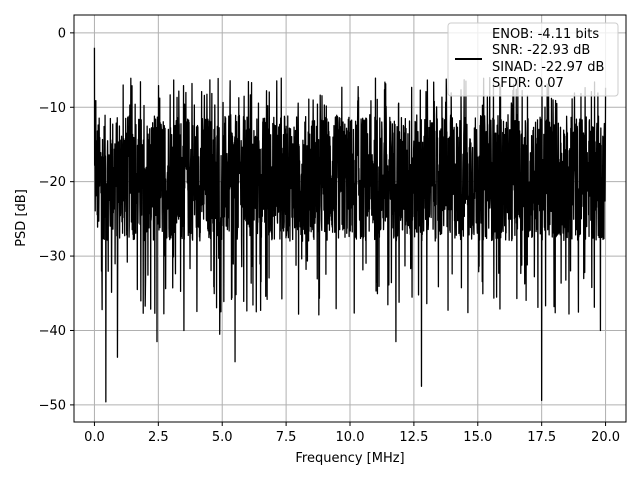 This screenshot has width=640, height=480. What do you see at coordinates (94, 437) in the screenshot?
I see `x-tick-label: 0.0` at bounding box center [94, 437].